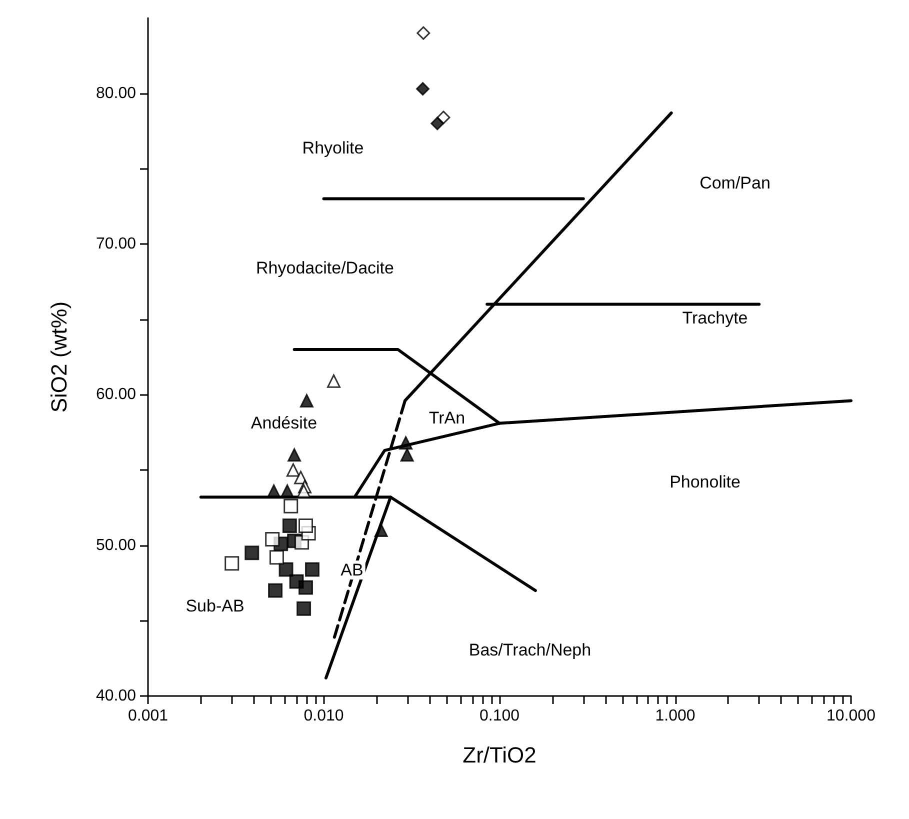  What do you see at coordinates (116, 244) in the screenshot?
I see `y-tick-label: 70.00` at bounding box center [116, 244].